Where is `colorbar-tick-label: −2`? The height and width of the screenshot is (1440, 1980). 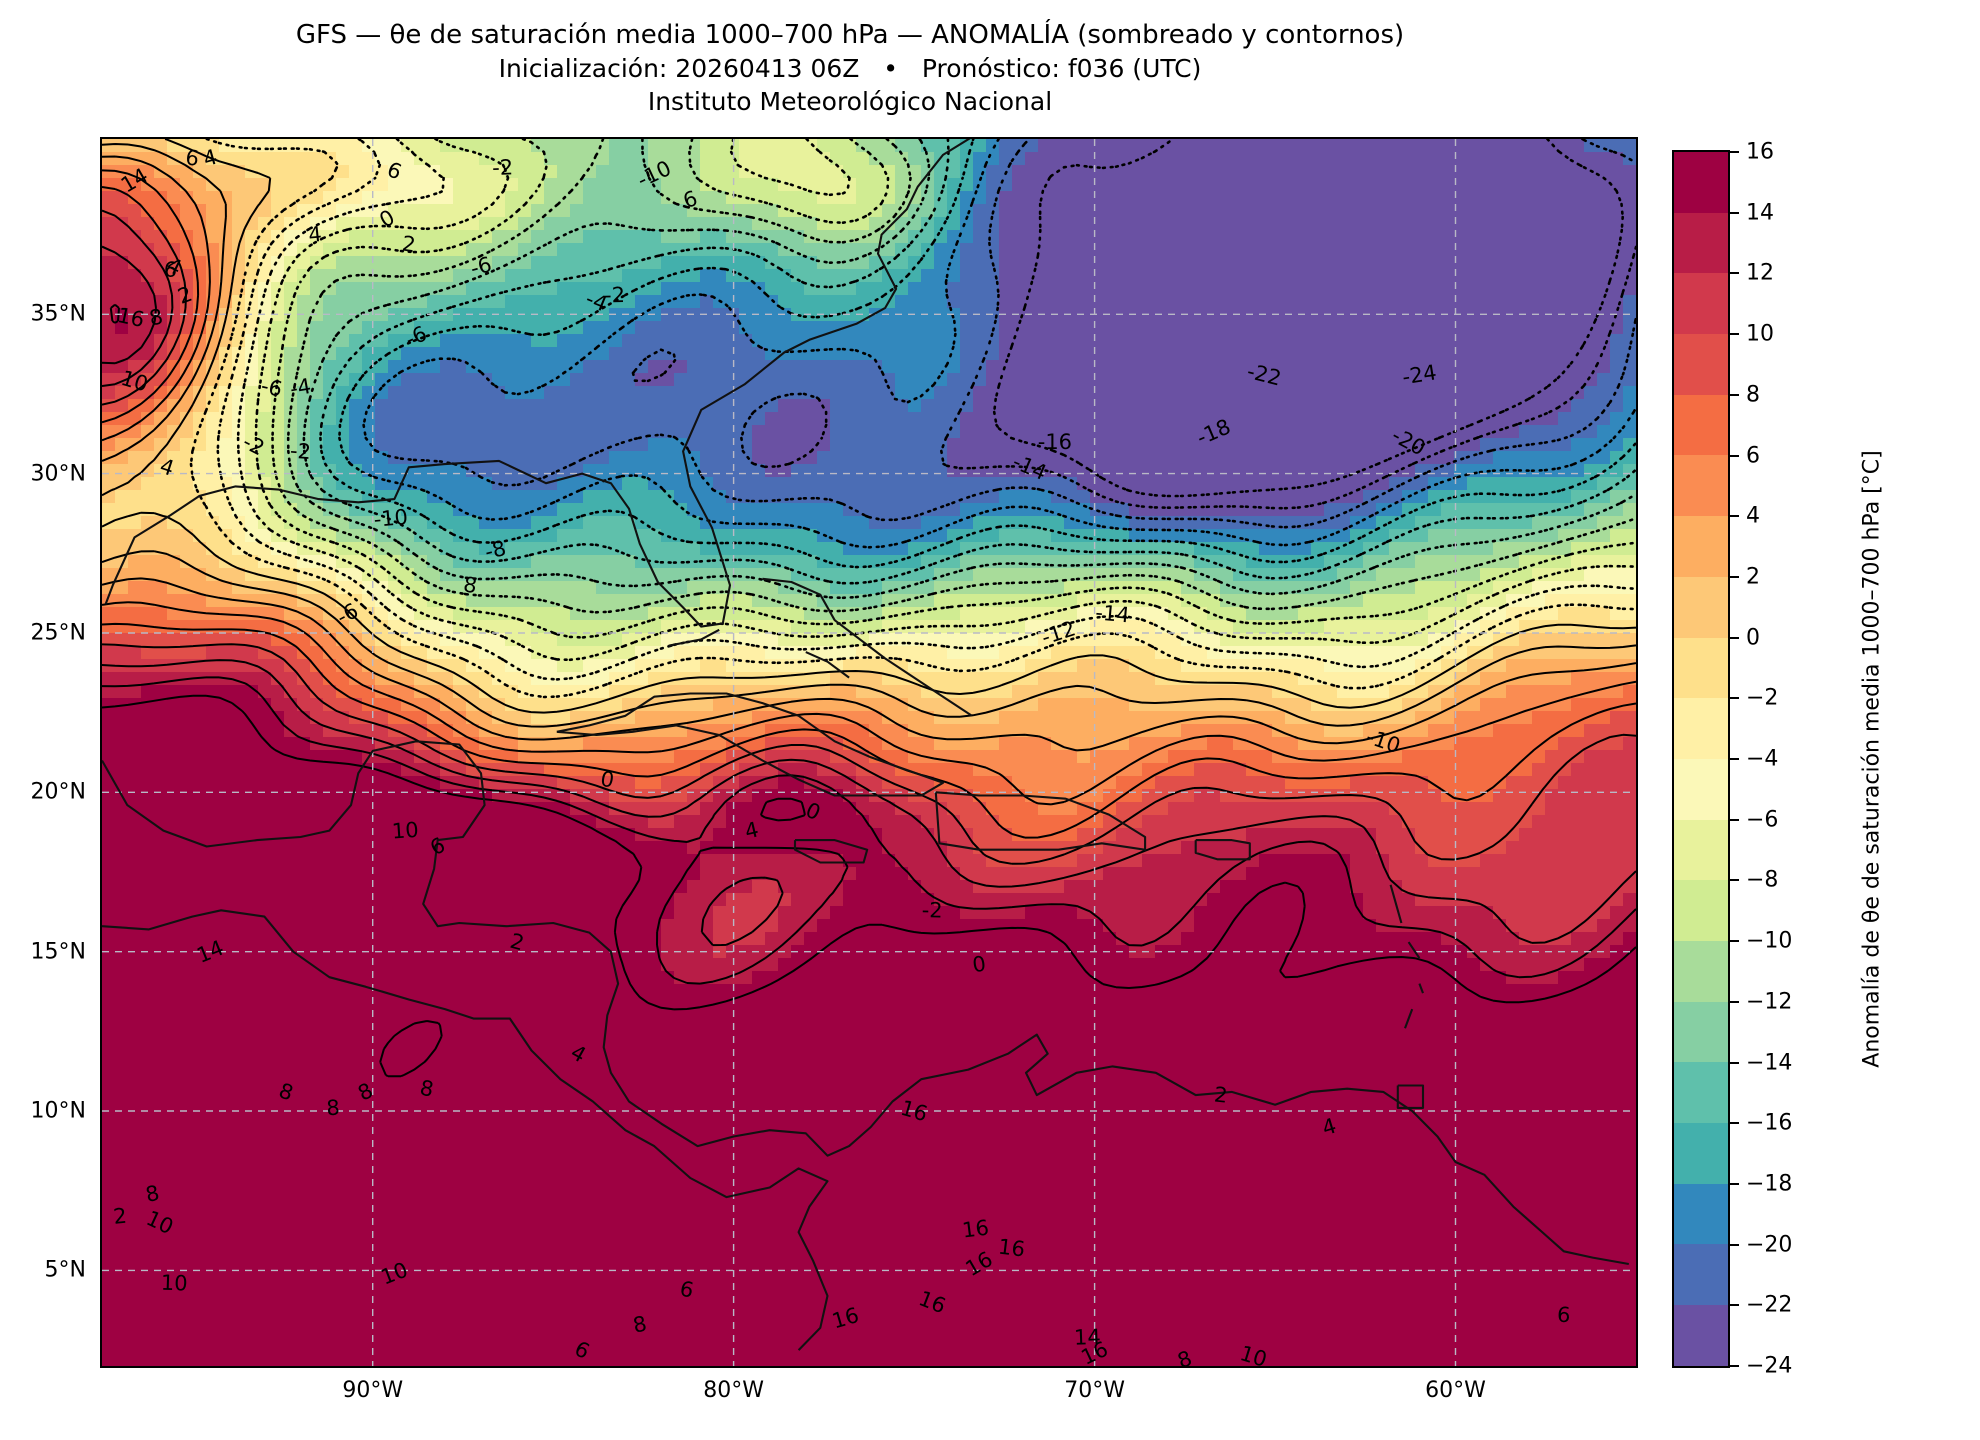
colorbar-tick-label: −2 is located at coordinates (1762, 698).